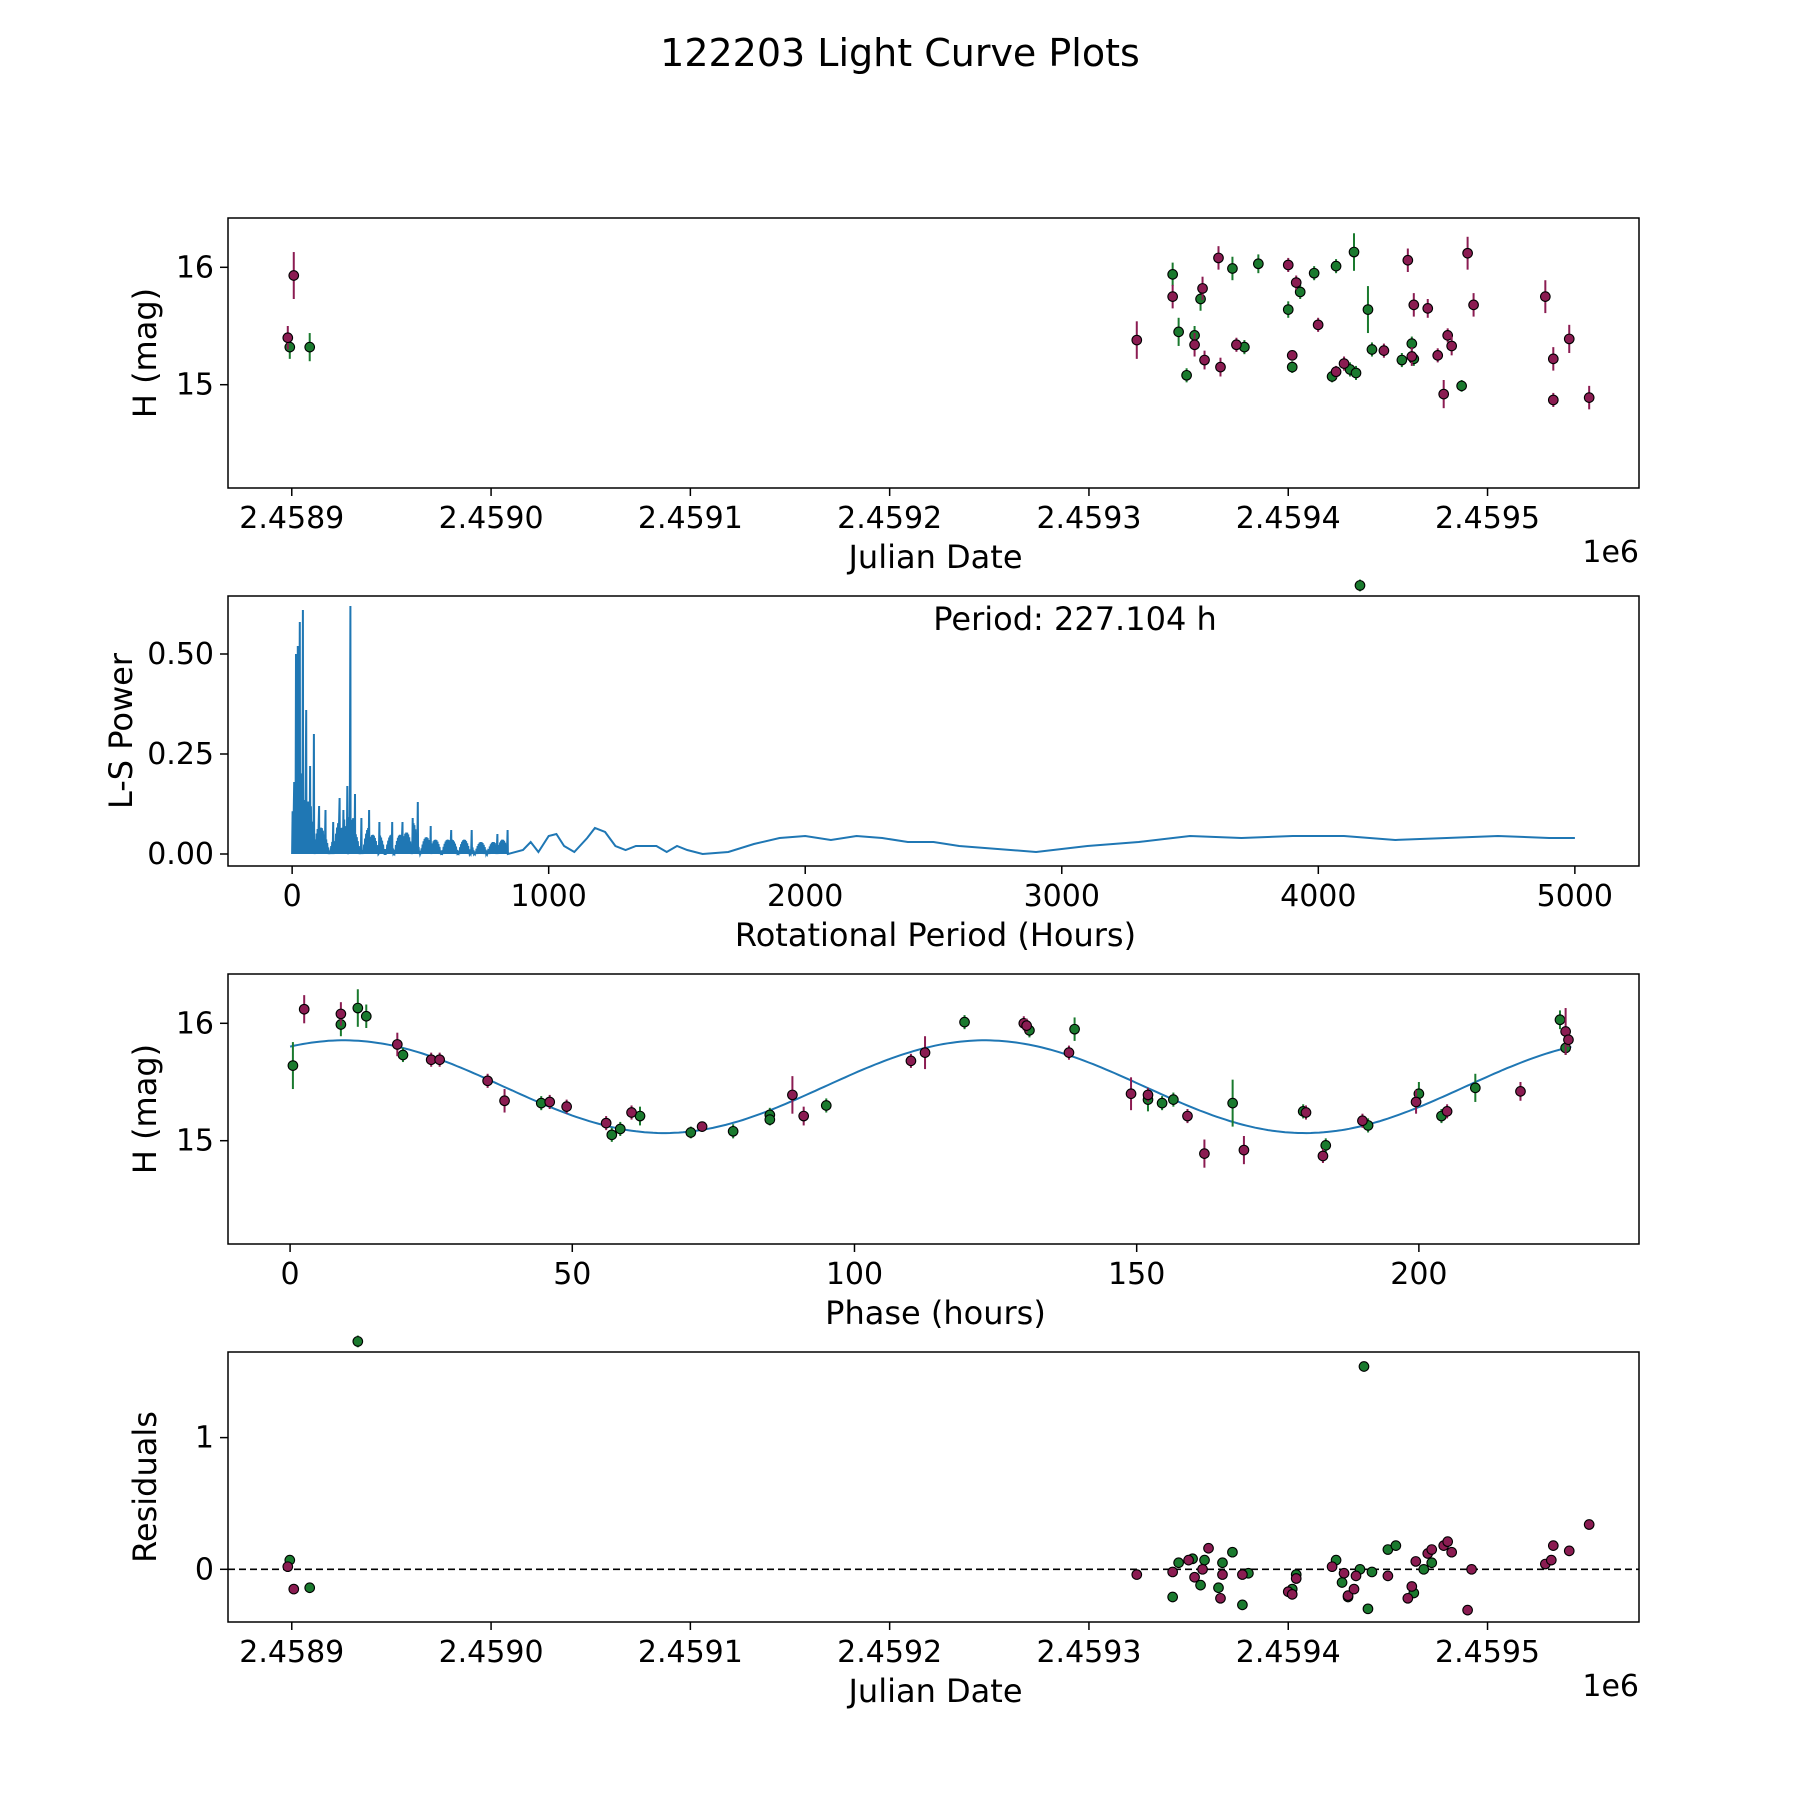 This screenshot has width=1800, height=1800. I want to click on y-tick-label: 1, so click(204, 1438).